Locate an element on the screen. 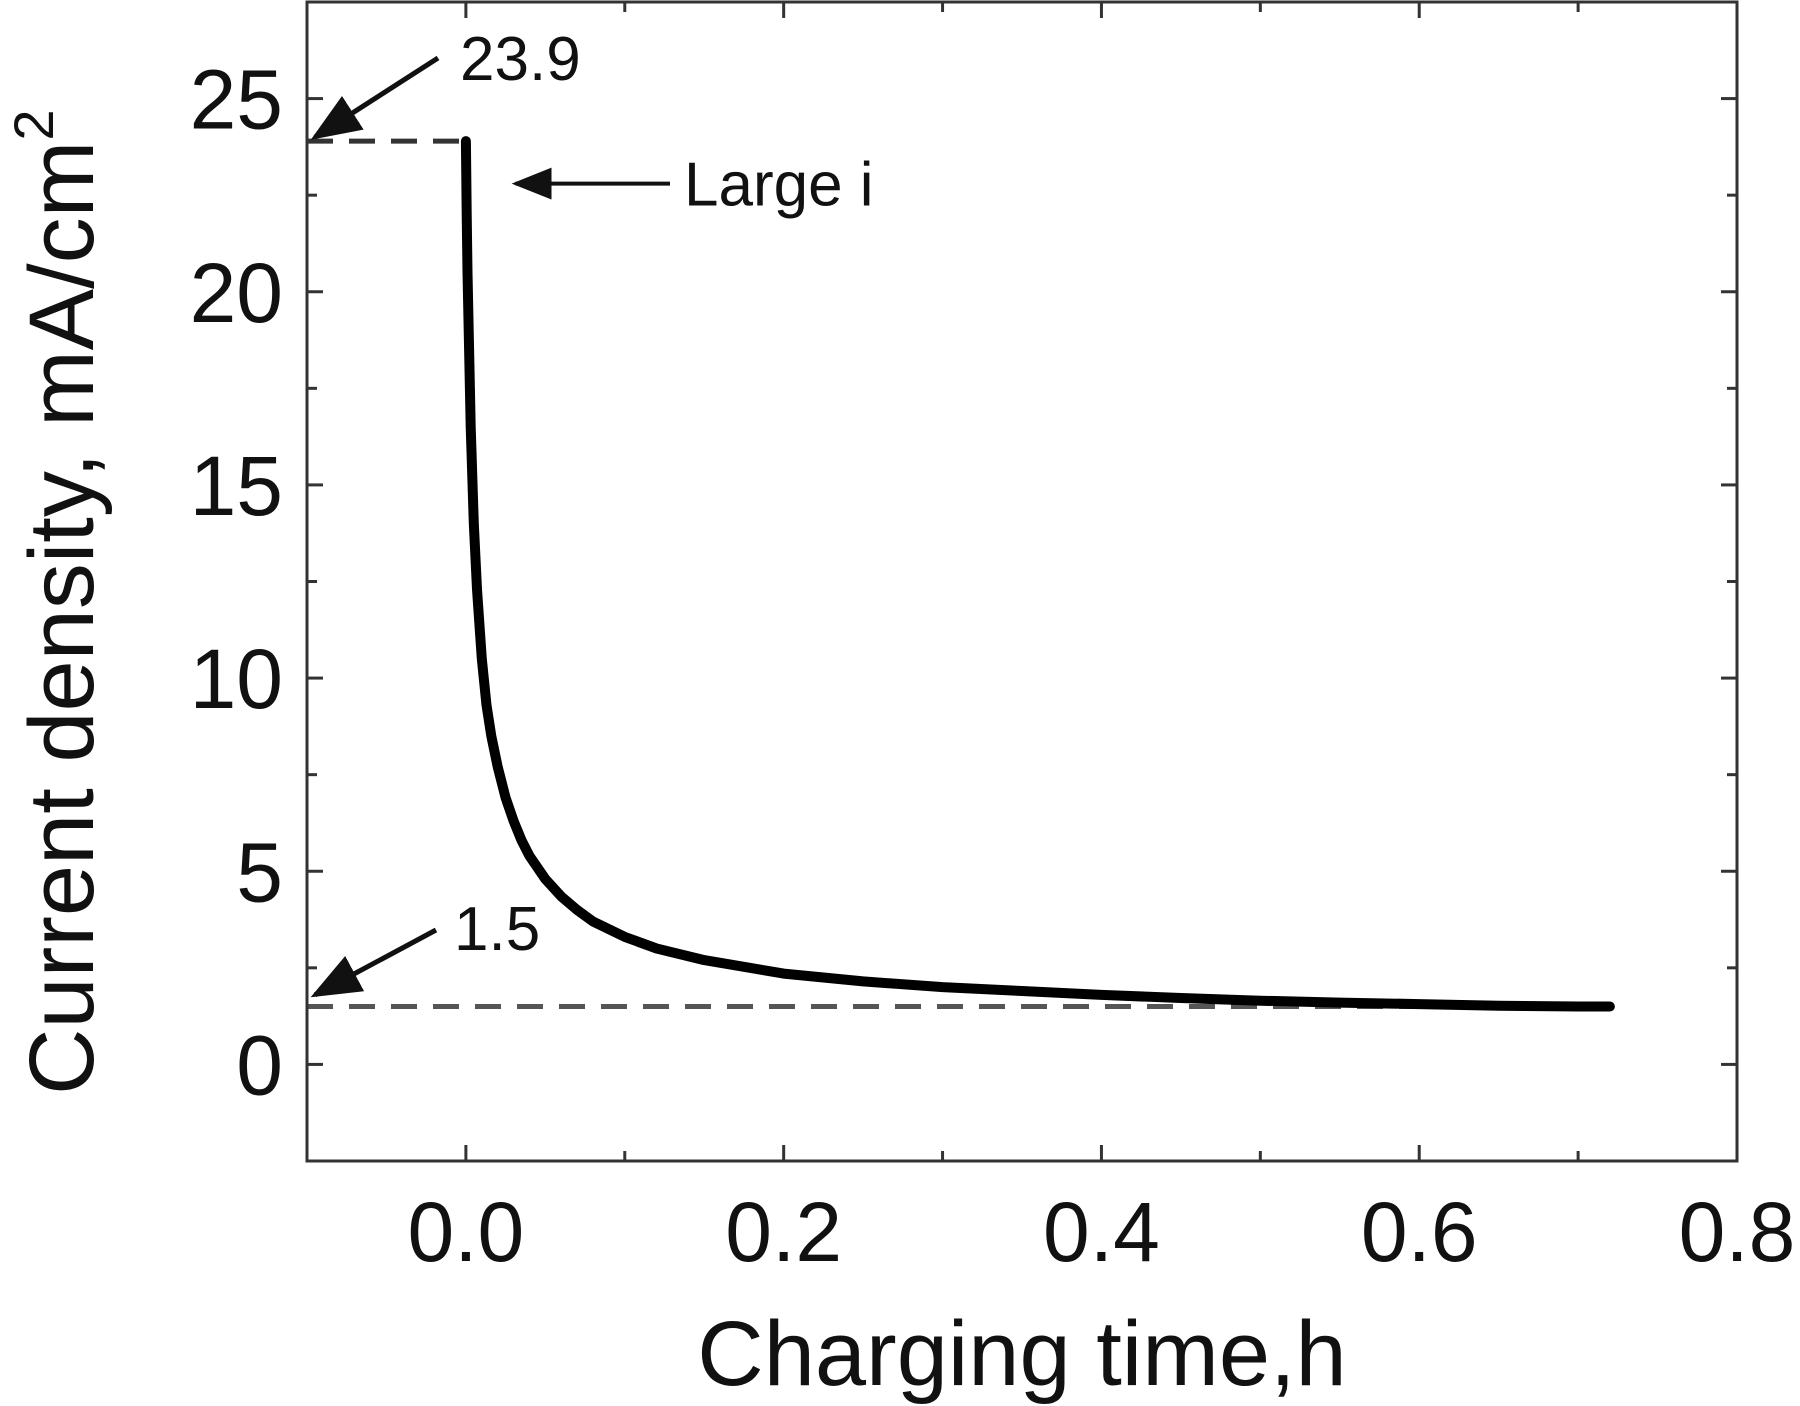 Image resolution: width=1800 pixels, height=1406 pixels. y-axis-title-main: Current density, mA/cm is located at coordinates (62, 618).